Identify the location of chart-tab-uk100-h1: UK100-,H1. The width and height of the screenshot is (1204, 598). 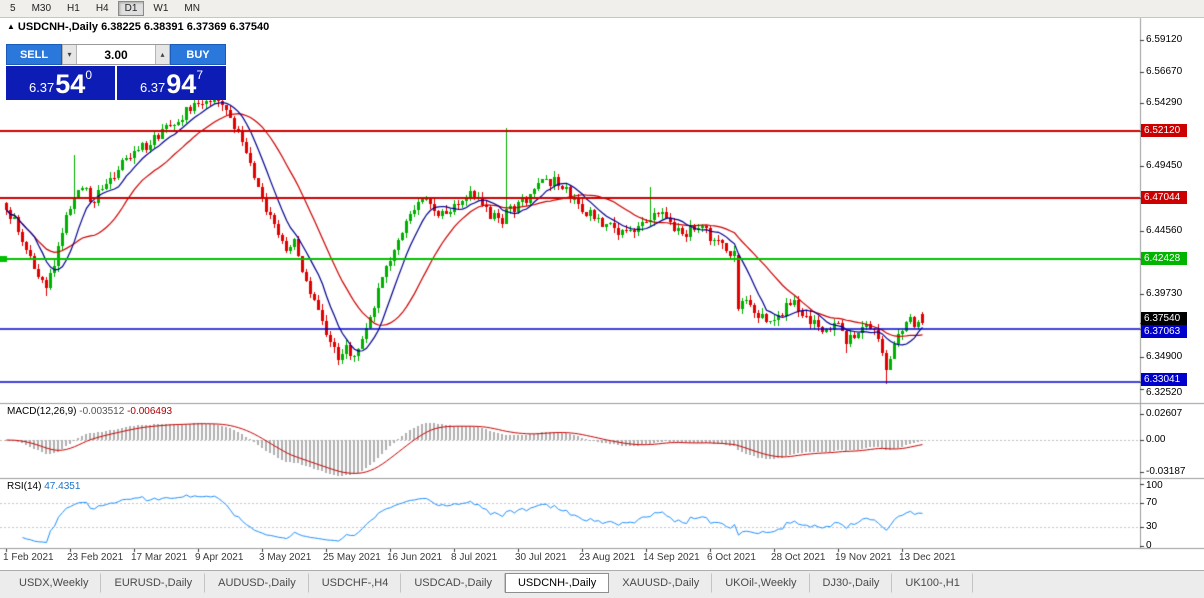
(932, 583).